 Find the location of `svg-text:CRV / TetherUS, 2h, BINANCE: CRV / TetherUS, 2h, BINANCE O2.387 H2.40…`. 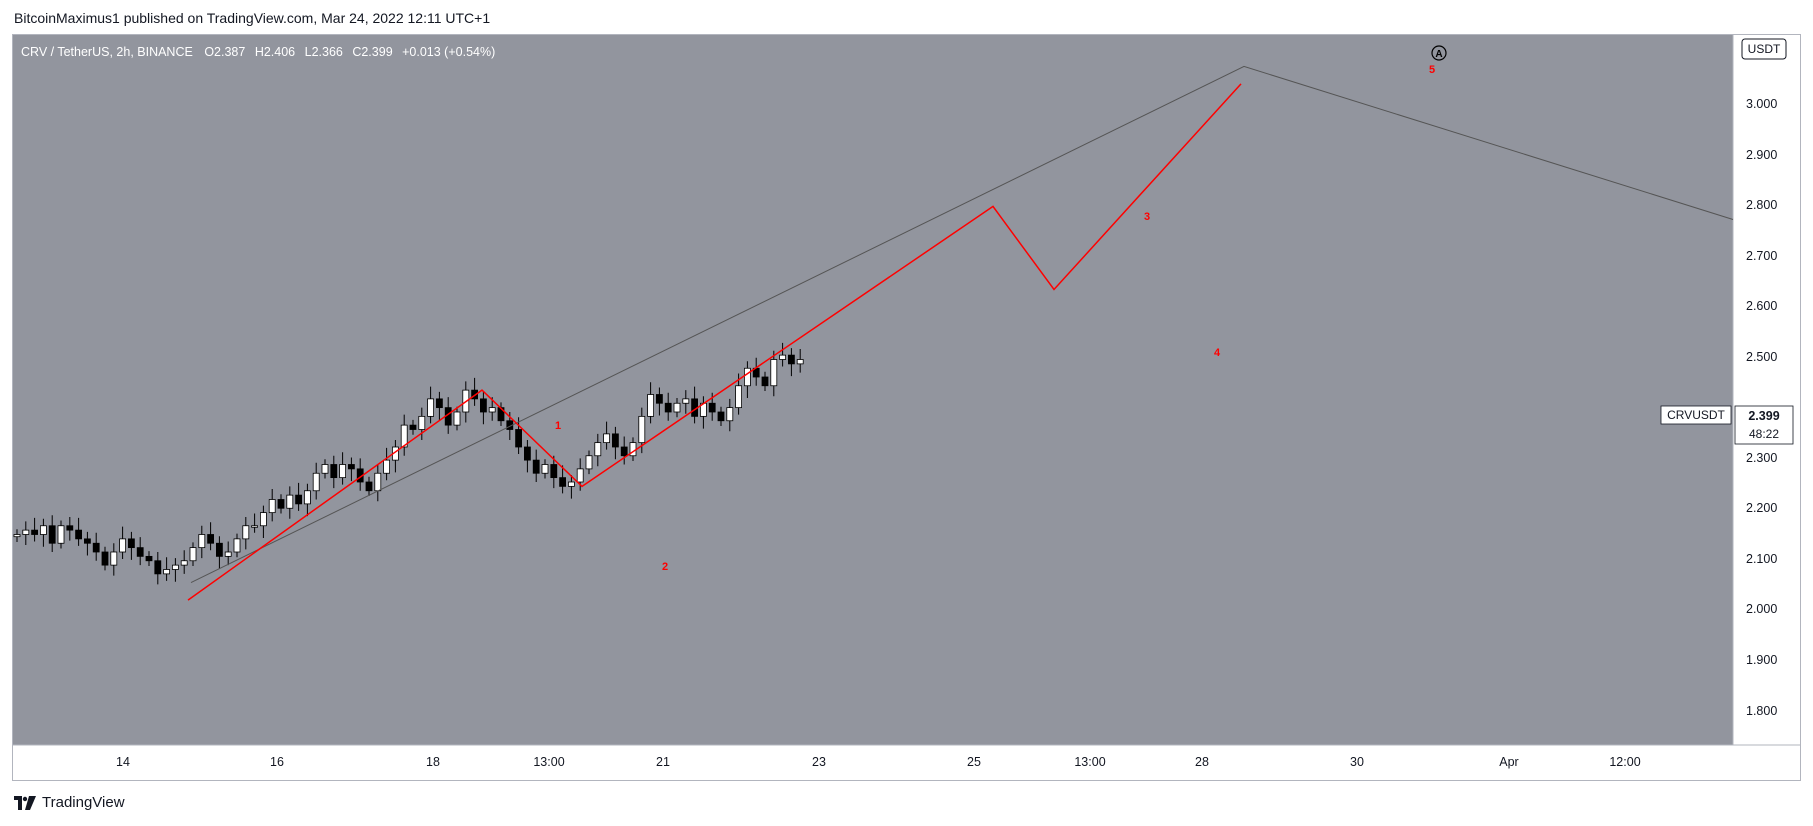

svg-text:CRV / TetherUS, 2h, BINANCE: CRV / TetherUS, 2h, BINANCE O2.387 H2.40… is located at coordinates (258, 52).